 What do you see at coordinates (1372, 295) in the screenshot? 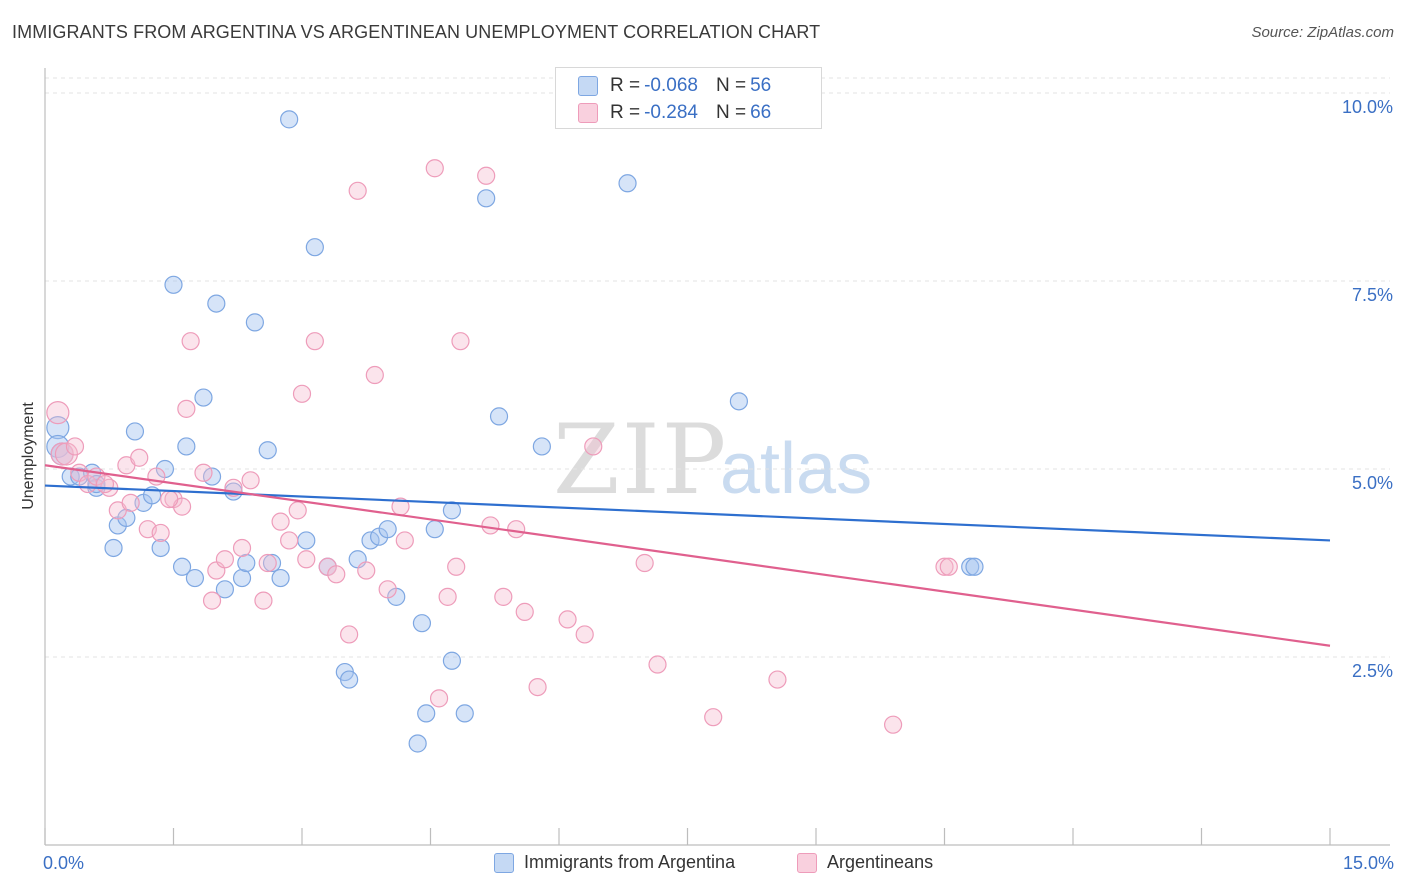
I see `y-tick-label: 7.5%` at bounding box center [1372, 295].